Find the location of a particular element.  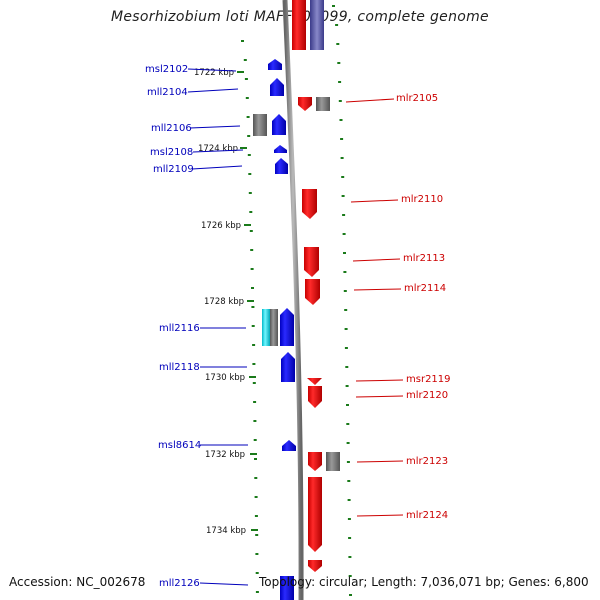

gene-mlr2113 is located at coordinates (311, 262).